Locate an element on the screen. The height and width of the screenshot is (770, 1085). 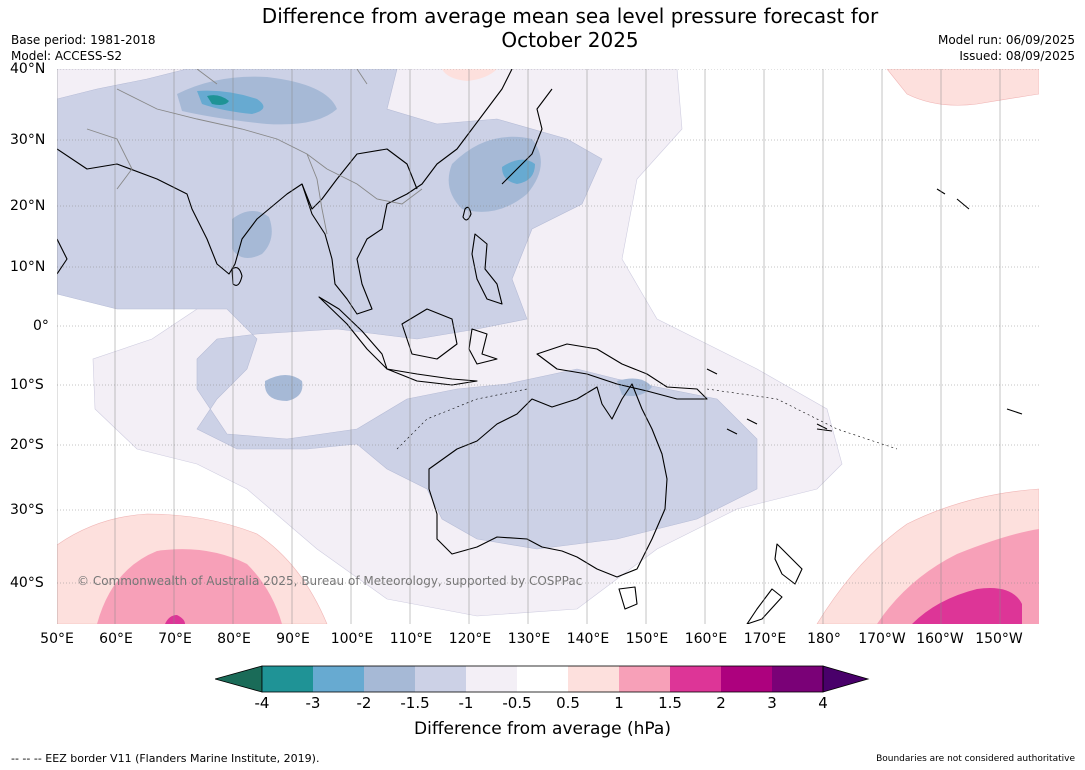
anomaly-region-south-indian-moderate is located at coordinates (189, 586).